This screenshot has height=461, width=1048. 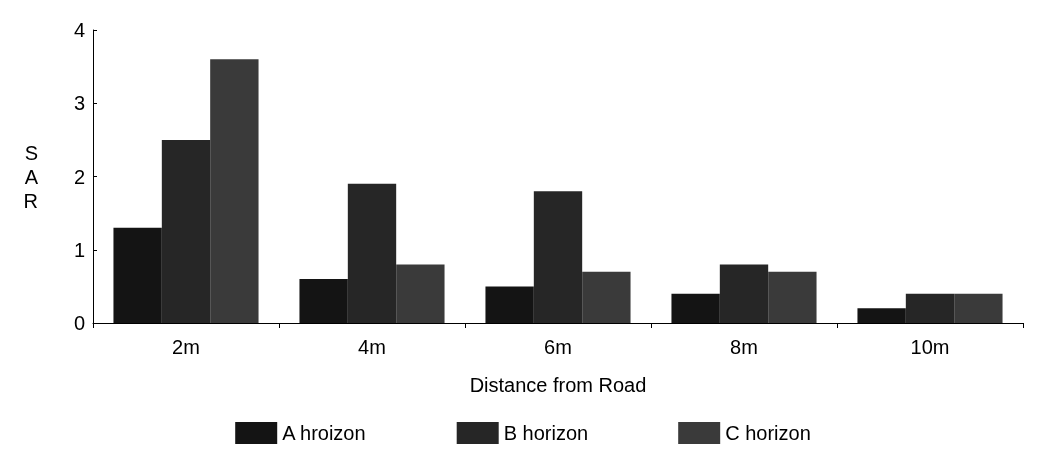 I want to click on y-tick-label: 1, so click(x=79, y=249).